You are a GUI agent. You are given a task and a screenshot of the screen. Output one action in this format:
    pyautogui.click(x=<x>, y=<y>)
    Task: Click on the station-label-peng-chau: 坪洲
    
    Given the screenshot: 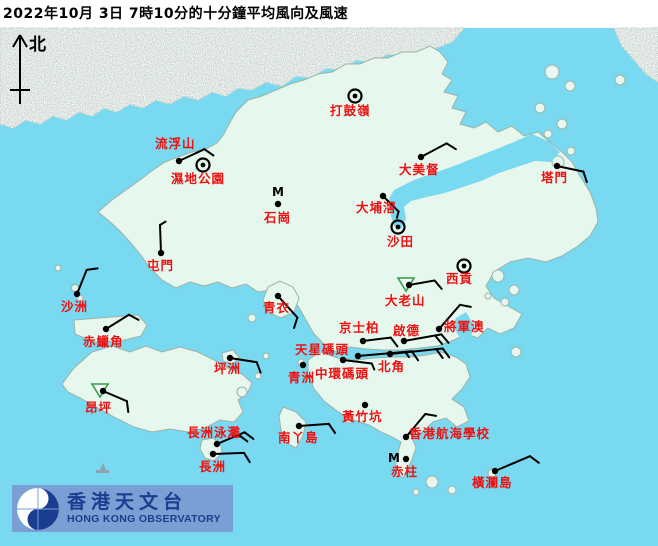 What is the action you would take?
    pyautogui.click(x=228, y=368)
    